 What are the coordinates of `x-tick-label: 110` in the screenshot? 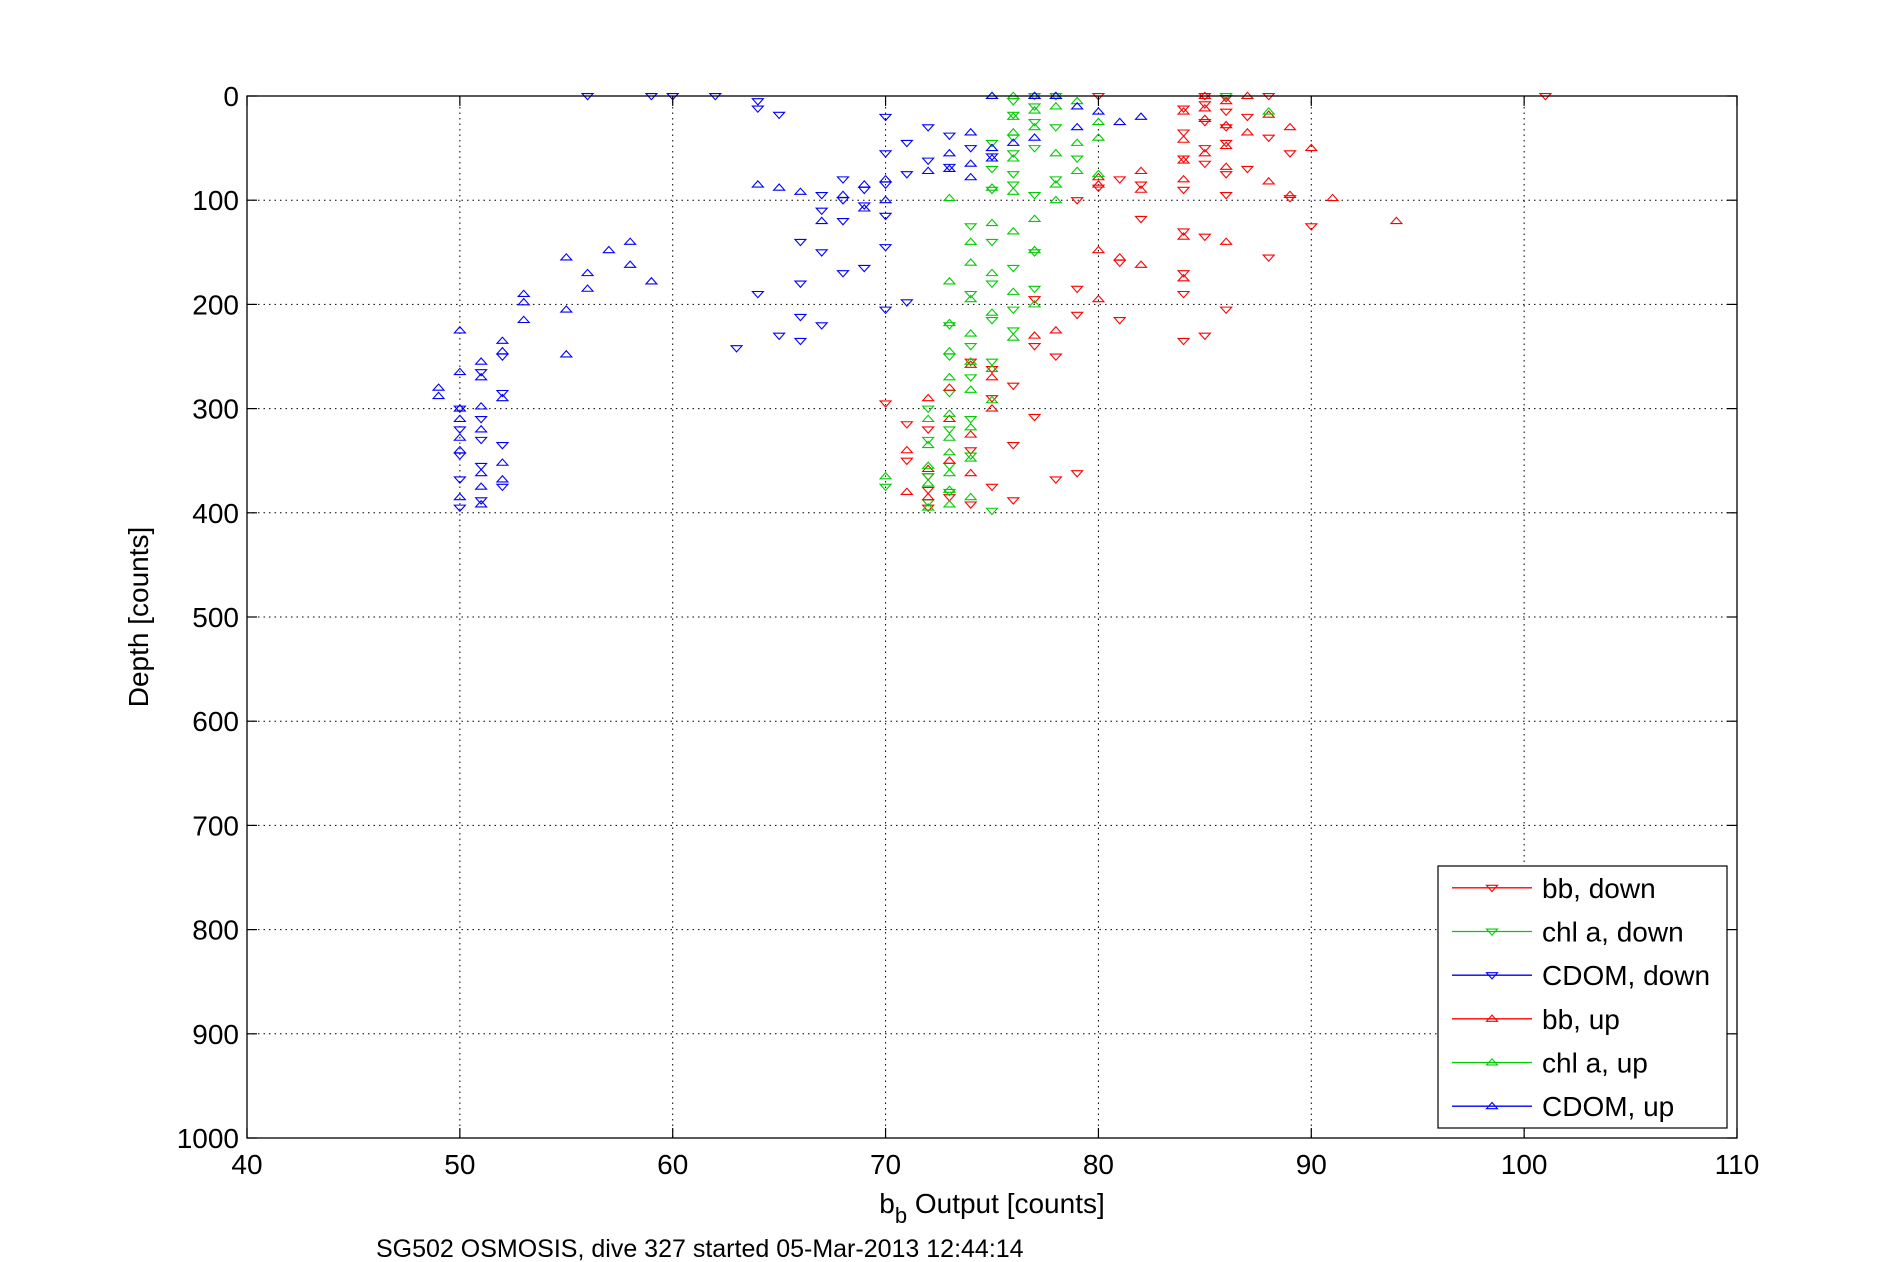 It's located at (1737, 1164).